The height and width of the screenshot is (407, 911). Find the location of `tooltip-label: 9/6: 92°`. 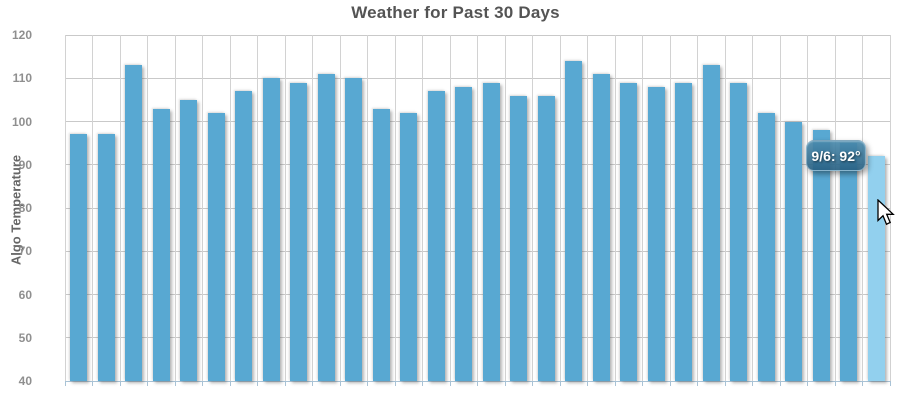

tooltip-label: 9/6: 92° is located at coordinates (836, 155).